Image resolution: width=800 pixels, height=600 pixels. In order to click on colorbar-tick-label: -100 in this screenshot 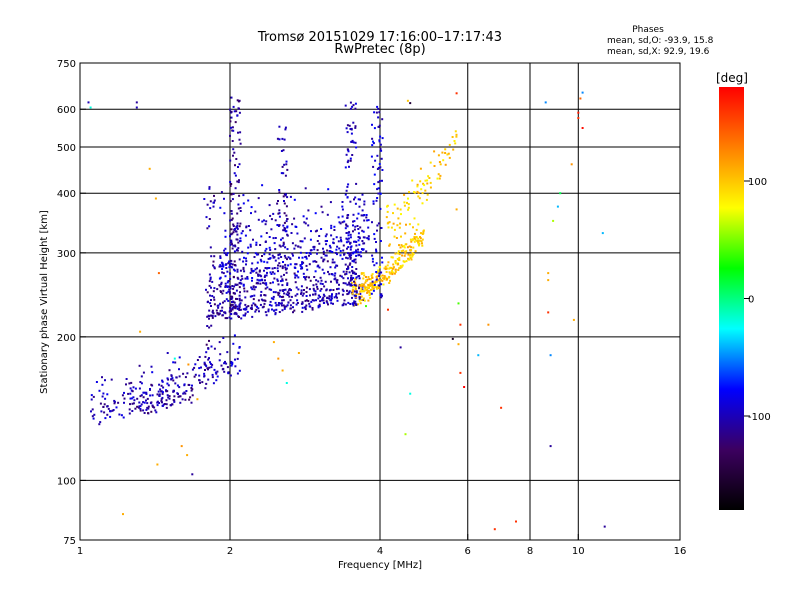, I will do `click(759, 417)`.